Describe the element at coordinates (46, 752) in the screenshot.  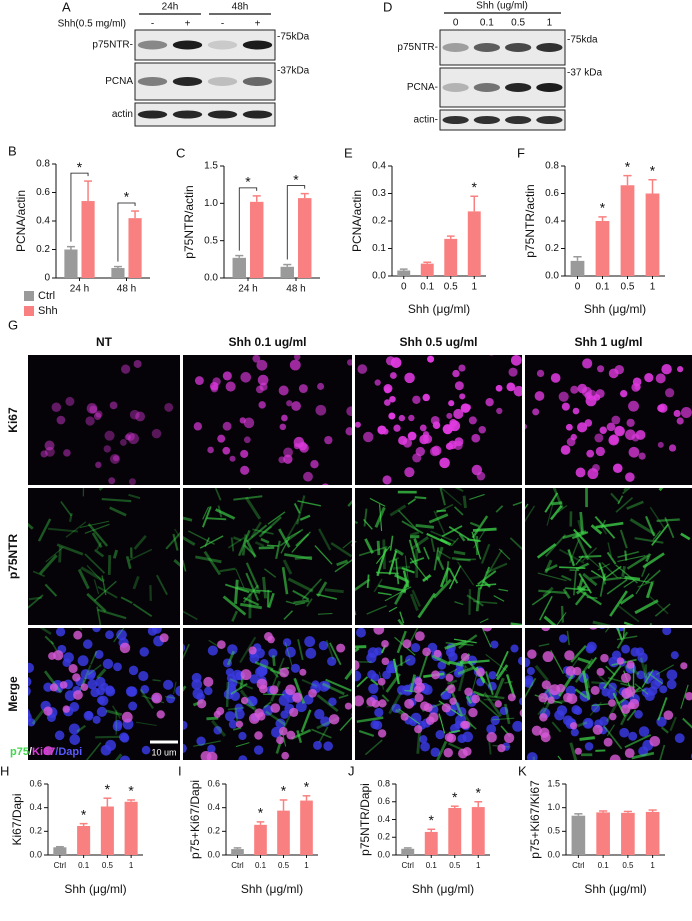
I see `channel-legend: p75/Ki67/Dapi` at that location.